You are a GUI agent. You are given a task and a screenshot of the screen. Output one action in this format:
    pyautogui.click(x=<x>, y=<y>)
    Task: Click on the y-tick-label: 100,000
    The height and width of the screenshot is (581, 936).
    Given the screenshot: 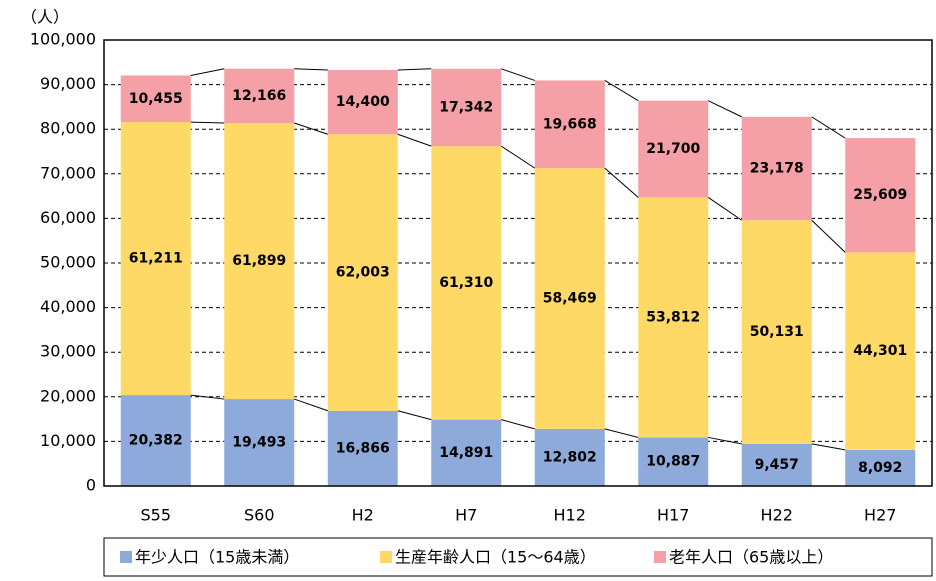 What is the action you would take?
    pyautogui.click(x=63, y=39)
    